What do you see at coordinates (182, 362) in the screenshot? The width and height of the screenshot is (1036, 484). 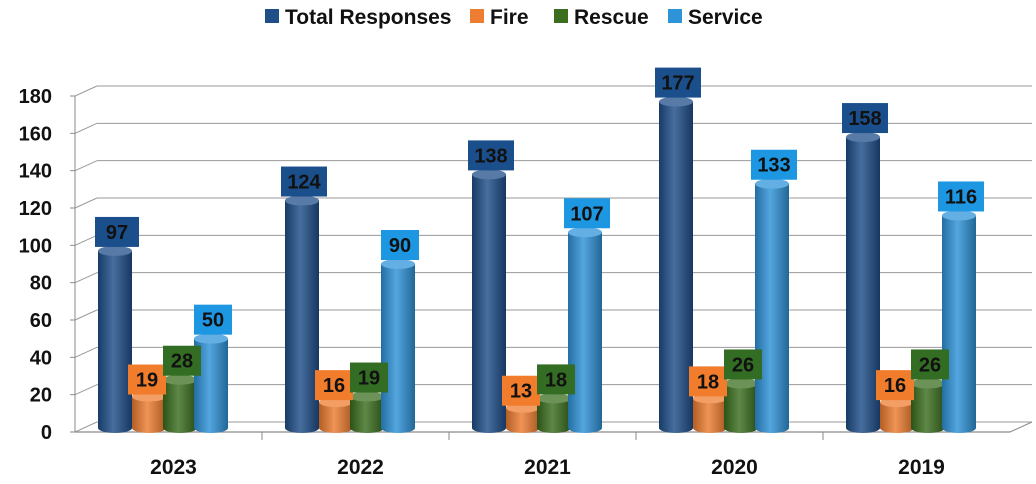 I see `data-label-text: 28` at bounding box center [182, 362].